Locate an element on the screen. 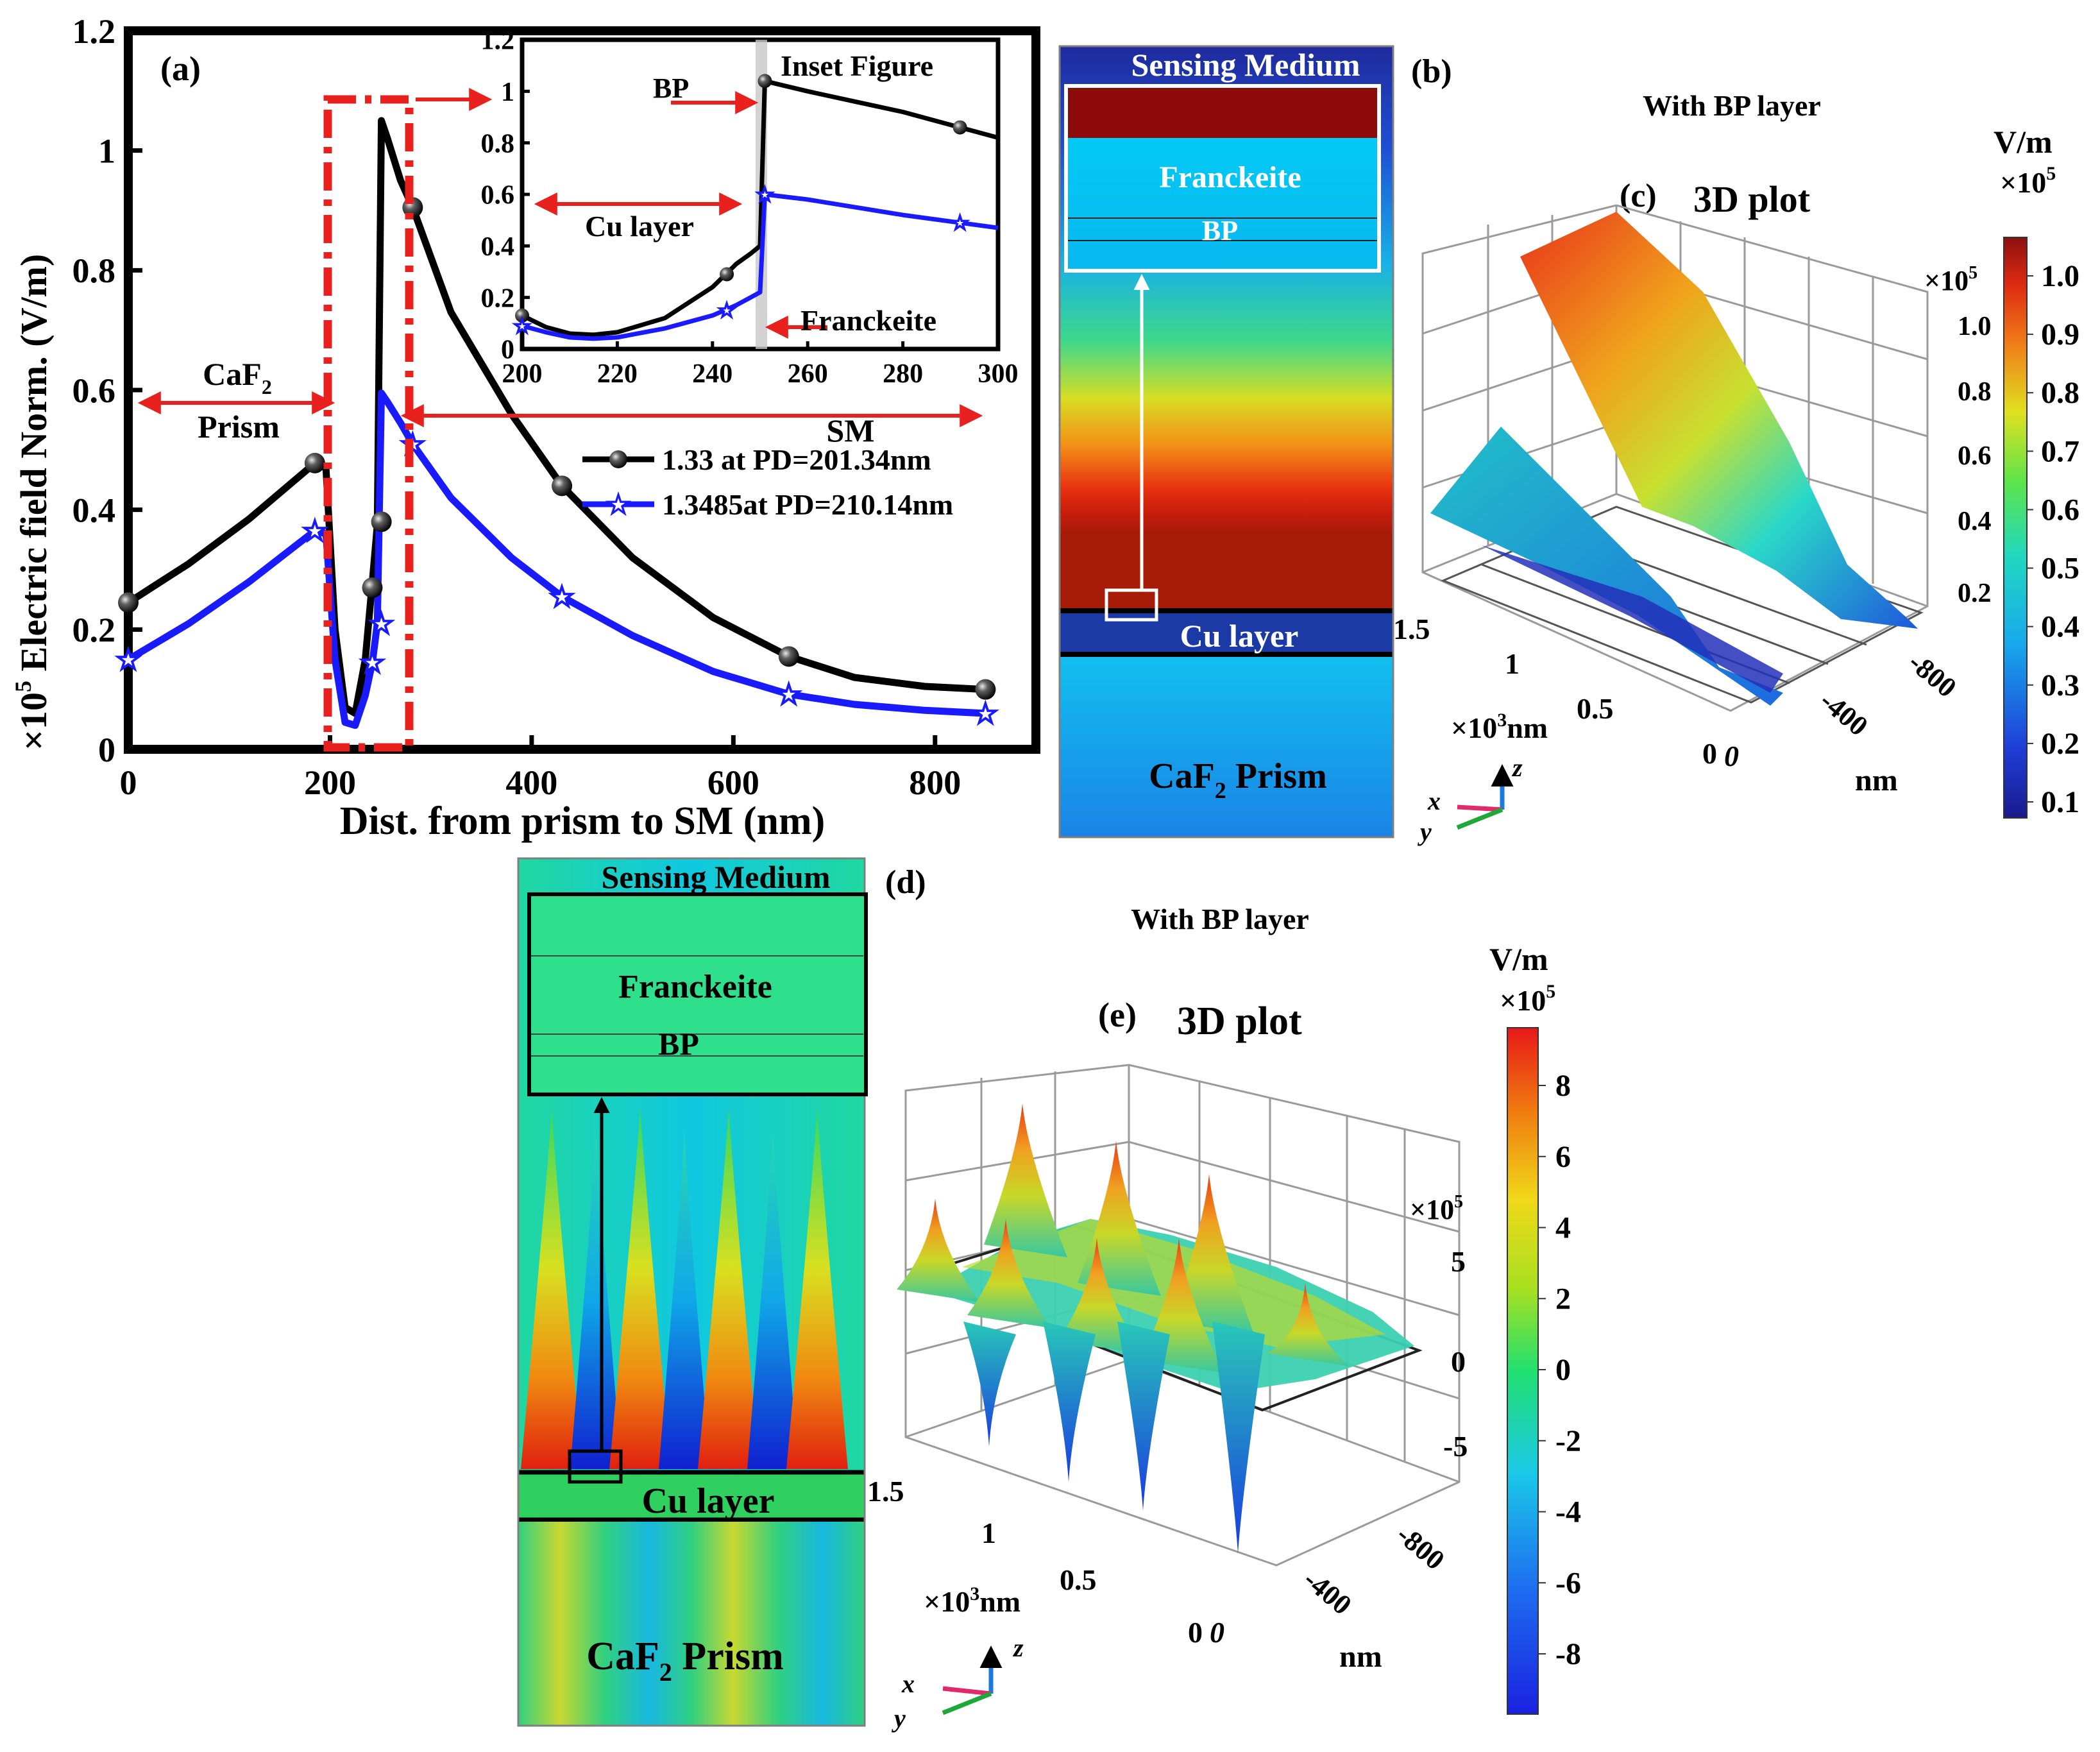 The width and height of the screenshot is (2100, 1752). panel-c-x-tick: 1.5 is located at coordinates (1411, 629).